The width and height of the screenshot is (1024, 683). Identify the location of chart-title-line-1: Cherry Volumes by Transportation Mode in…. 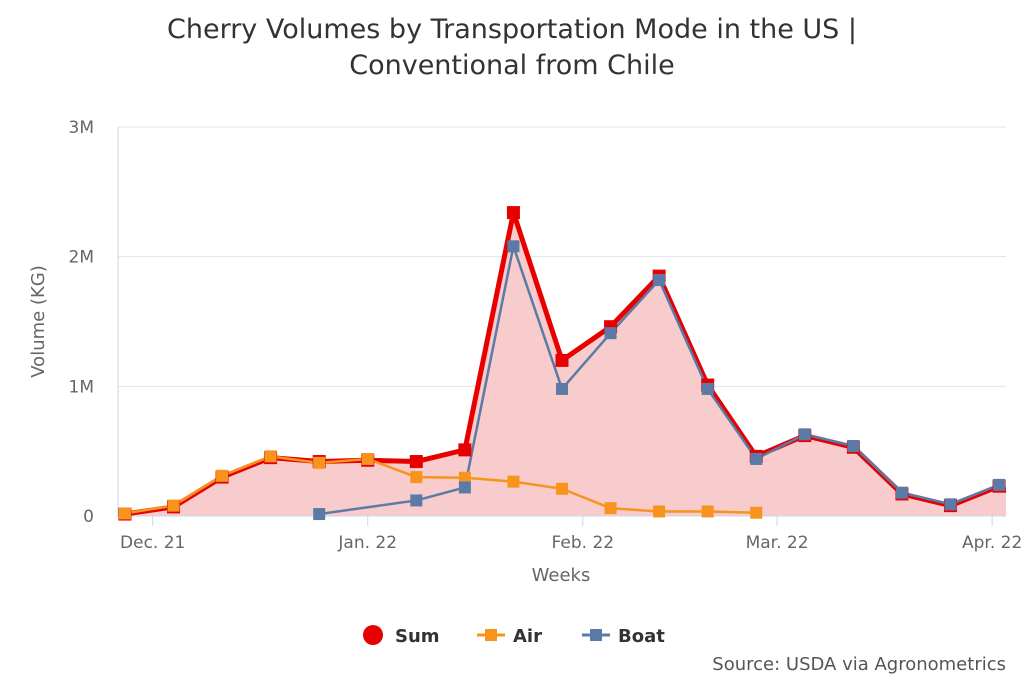
(512, 29).